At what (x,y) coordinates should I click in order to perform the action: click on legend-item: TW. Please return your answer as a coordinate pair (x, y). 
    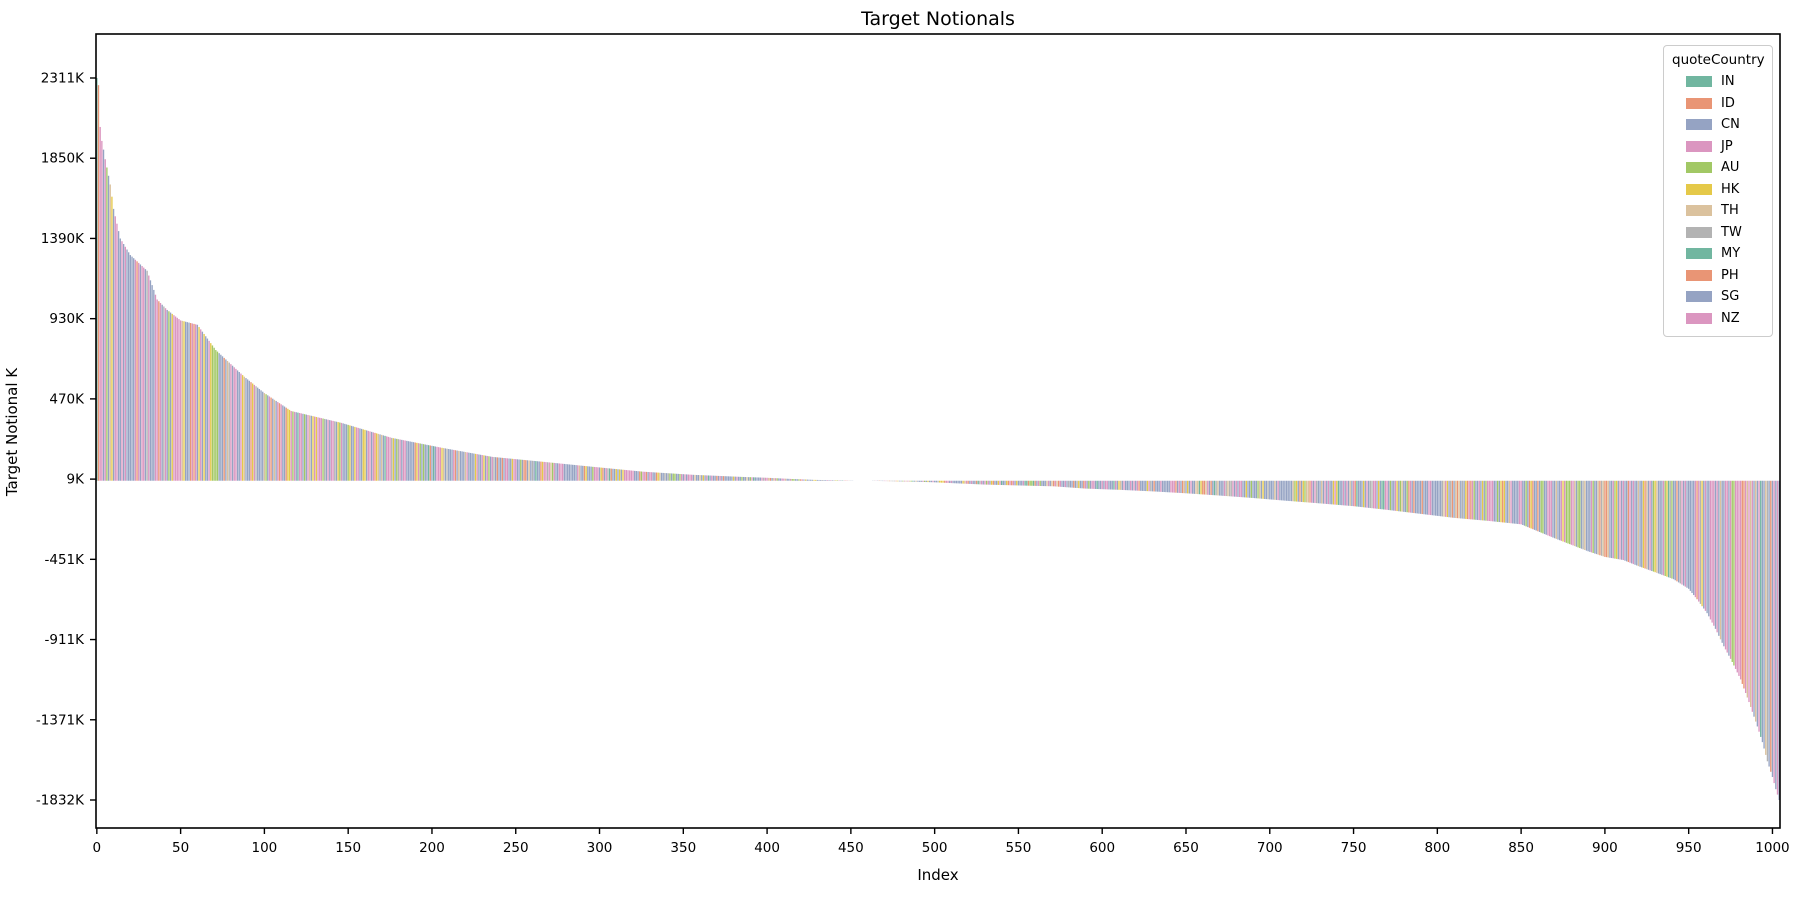
    Looking at the image, I should click on (1718, 233).